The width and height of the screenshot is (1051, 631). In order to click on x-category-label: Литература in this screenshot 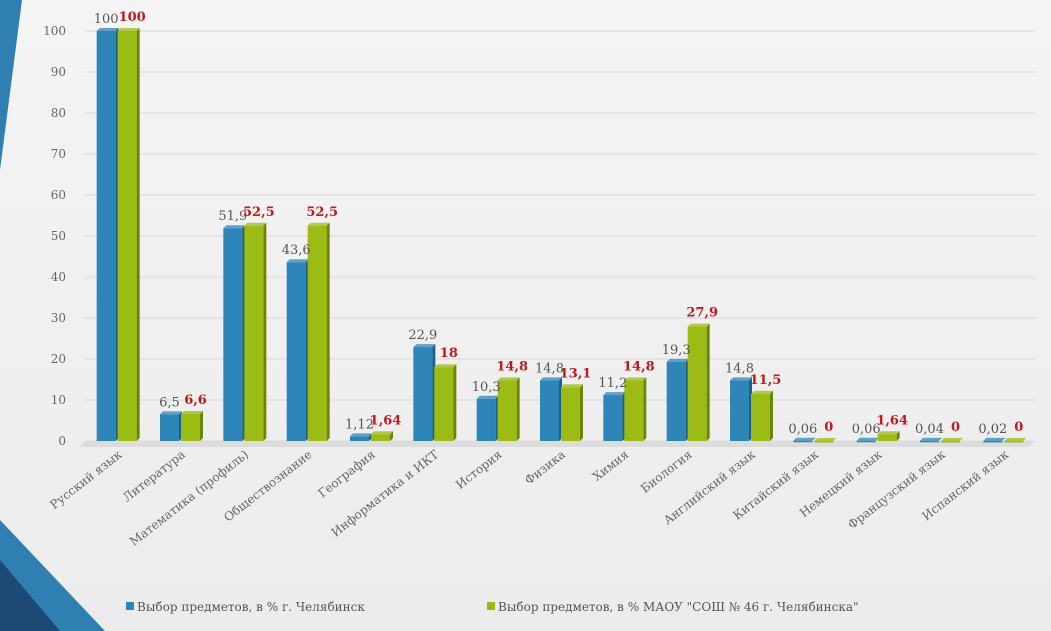, I will do `click(154, 475)`.